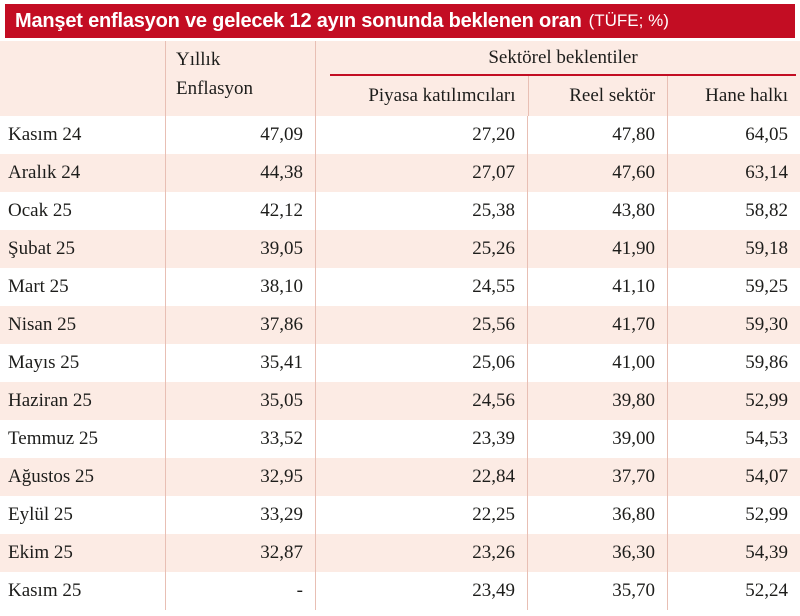 This screenshot has height=616, width=800. I want to click on households-cell: 63,14, so click(733, 173).